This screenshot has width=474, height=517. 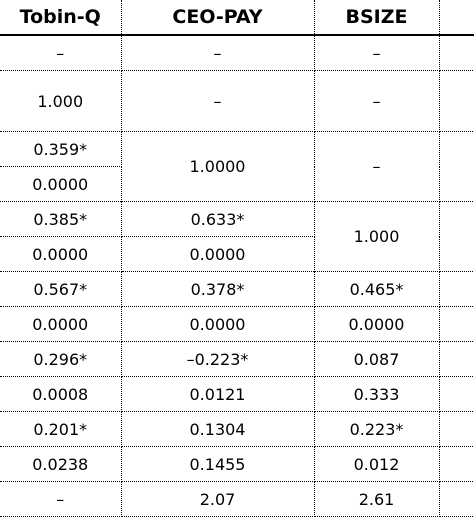 What do you see at coordinates (217, 18) in the screenshot?
I see `header-ceo-pay: CEO-PAY` at bounding box center [217, 18].